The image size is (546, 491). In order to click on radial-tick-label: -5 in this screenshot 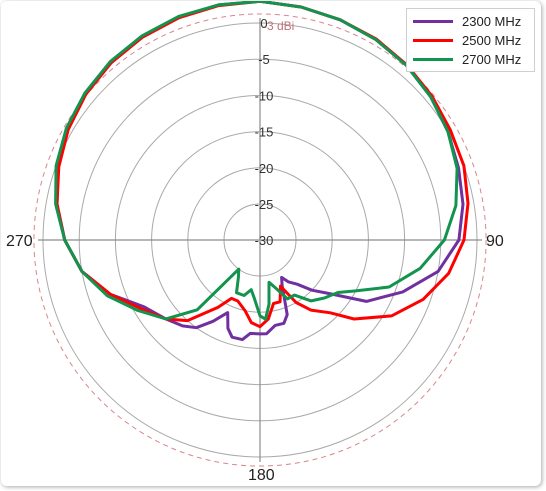, I will do `click(264, 59)`.